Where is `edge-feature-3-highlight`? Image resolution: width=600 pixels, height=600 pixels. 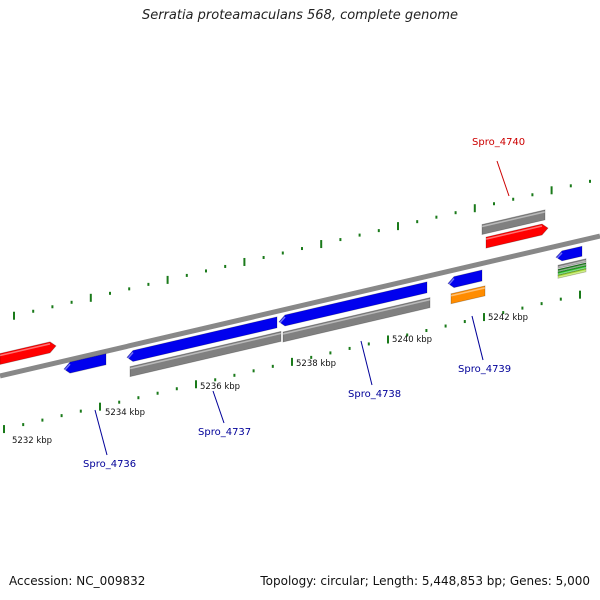 edge-feature-3-highlight is located at coordinates (572, 274).